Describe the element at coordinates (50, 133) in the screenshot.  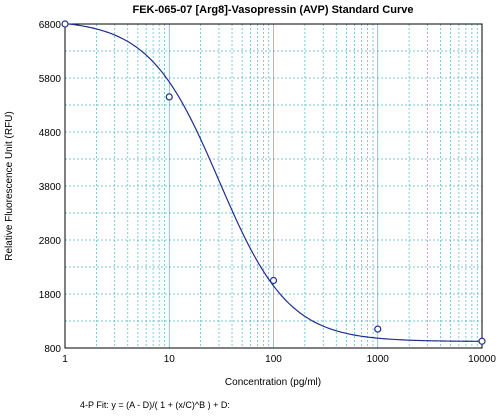
I see `y-tick-label: 4800` at that location.